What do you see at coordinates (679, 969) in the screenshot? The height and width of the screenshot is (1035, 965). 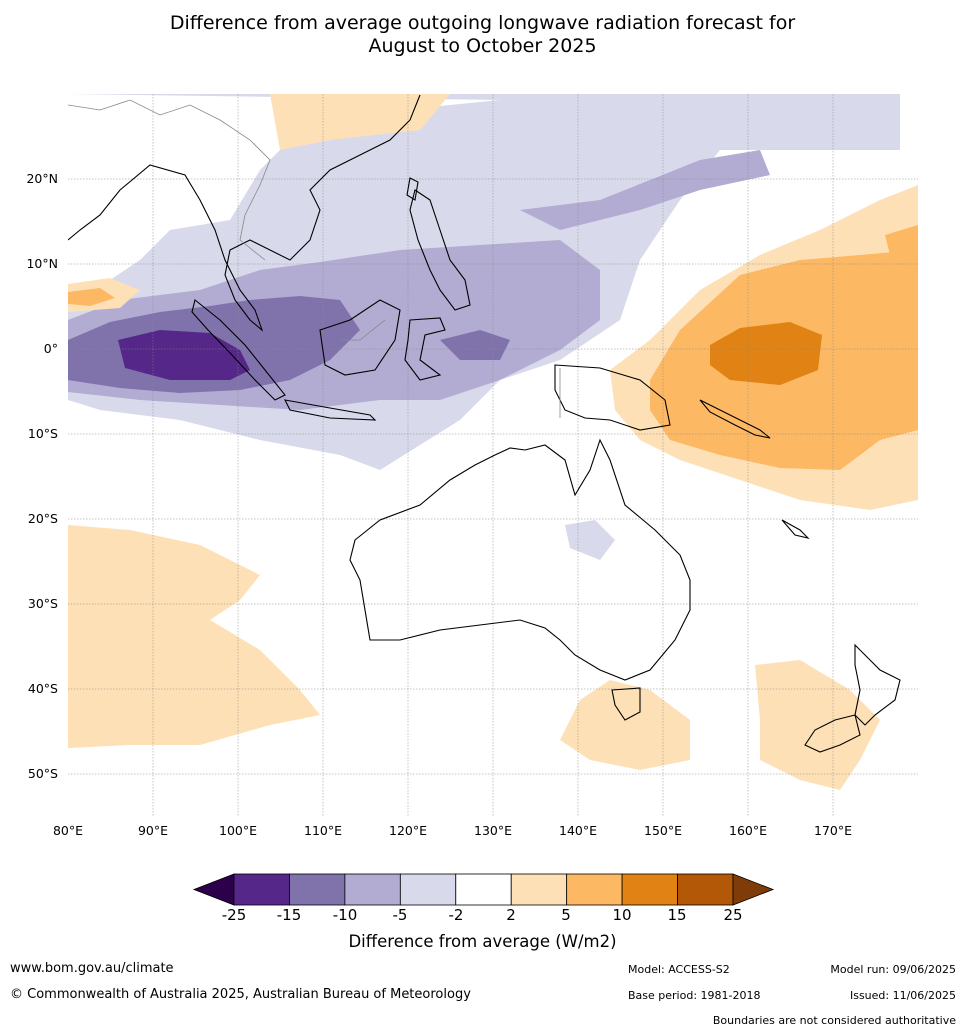 I see `footer-model: Model: ACCESS-S2` at bounding box center [679, 969].